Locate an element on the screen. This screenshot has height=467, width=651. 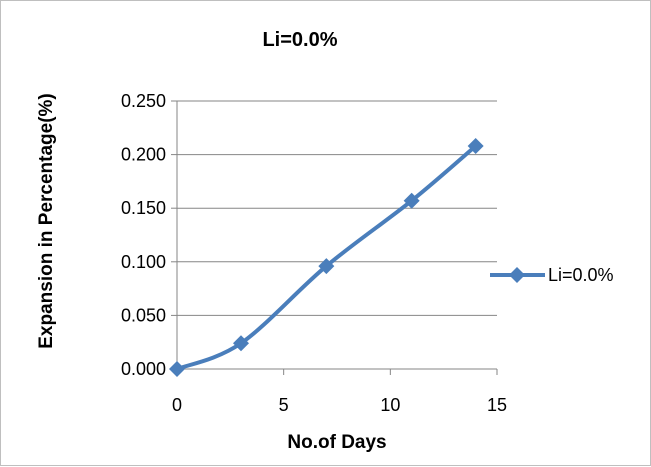
x-axis-ticks: 0 5 10 15 is located at coordinates (339, 392).